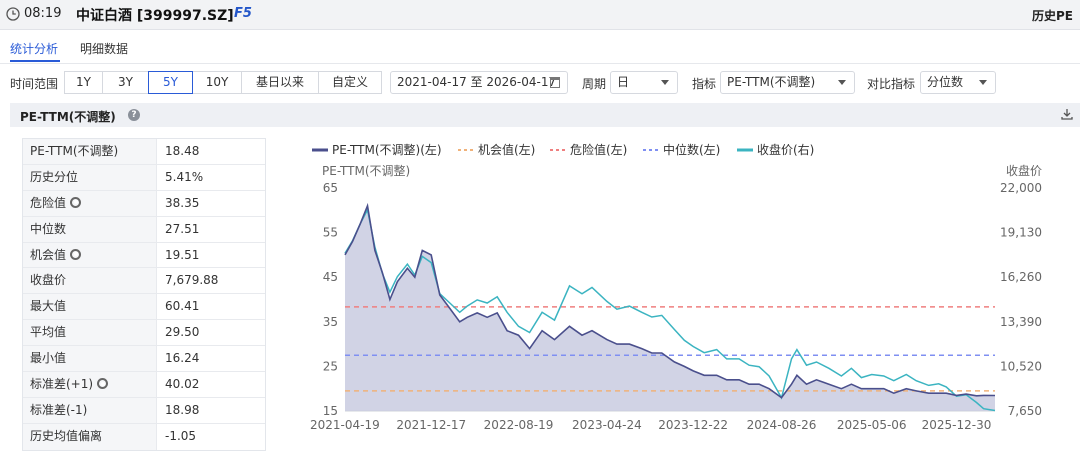  Describe the element at coordinates (90, 436) in the screenshot. I see `stat-key: 历史均值偏离` at that location.